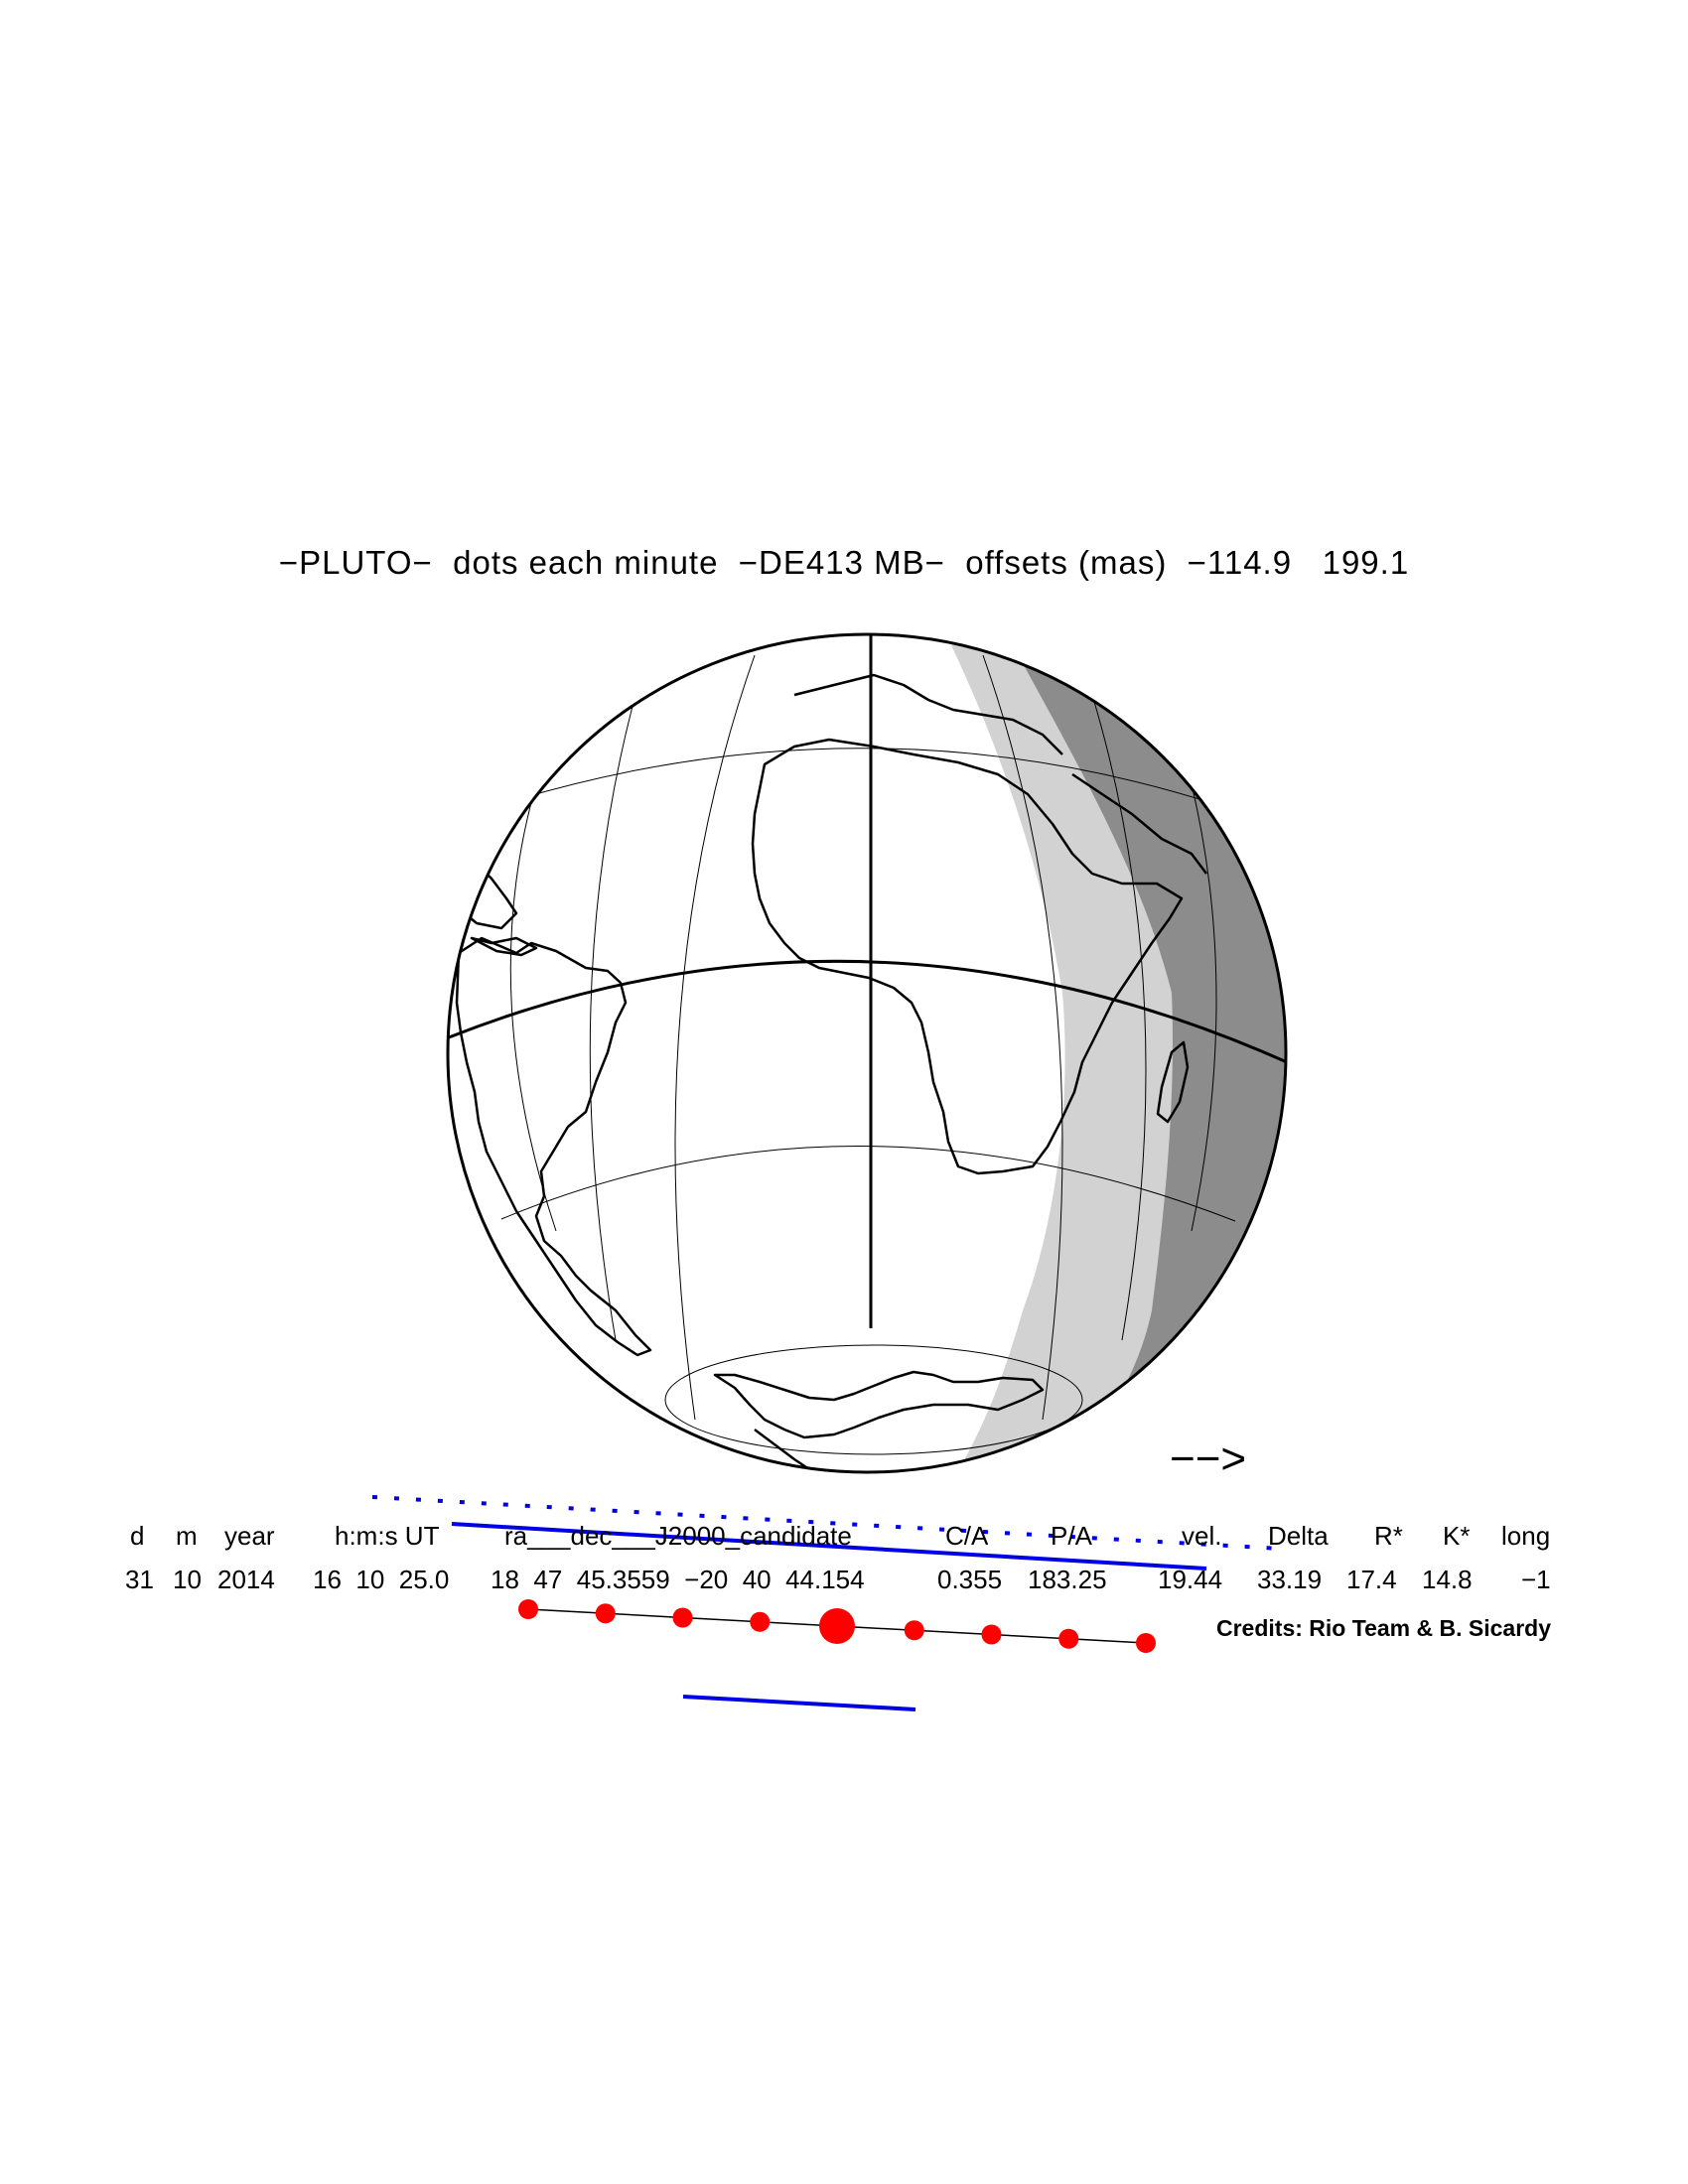  Describe the element at coordinates (867, 1011) in the screenshot. I see `equator-line` at that location.